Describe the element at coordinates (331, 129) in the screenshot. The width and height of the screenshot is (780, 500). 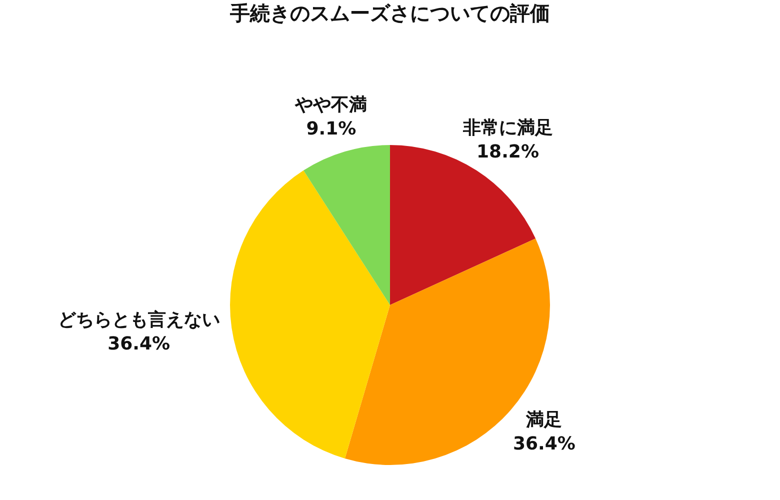
I see `data-label: 9.1%` at that location.